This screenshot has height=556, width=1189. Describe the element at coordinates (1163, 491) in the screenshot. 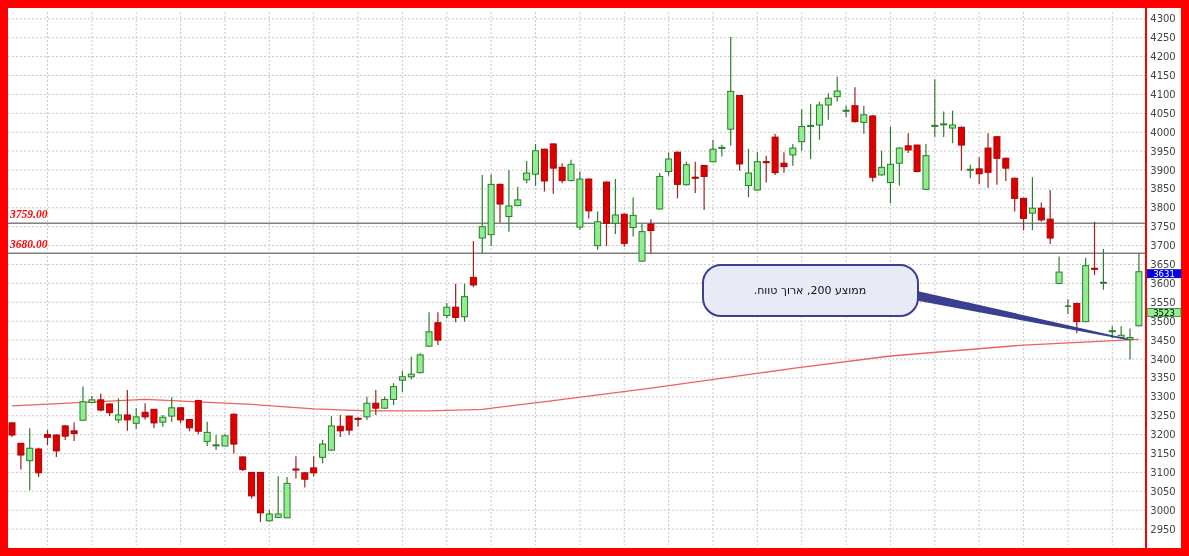

I see `y-tick-label: 3050` at that location.